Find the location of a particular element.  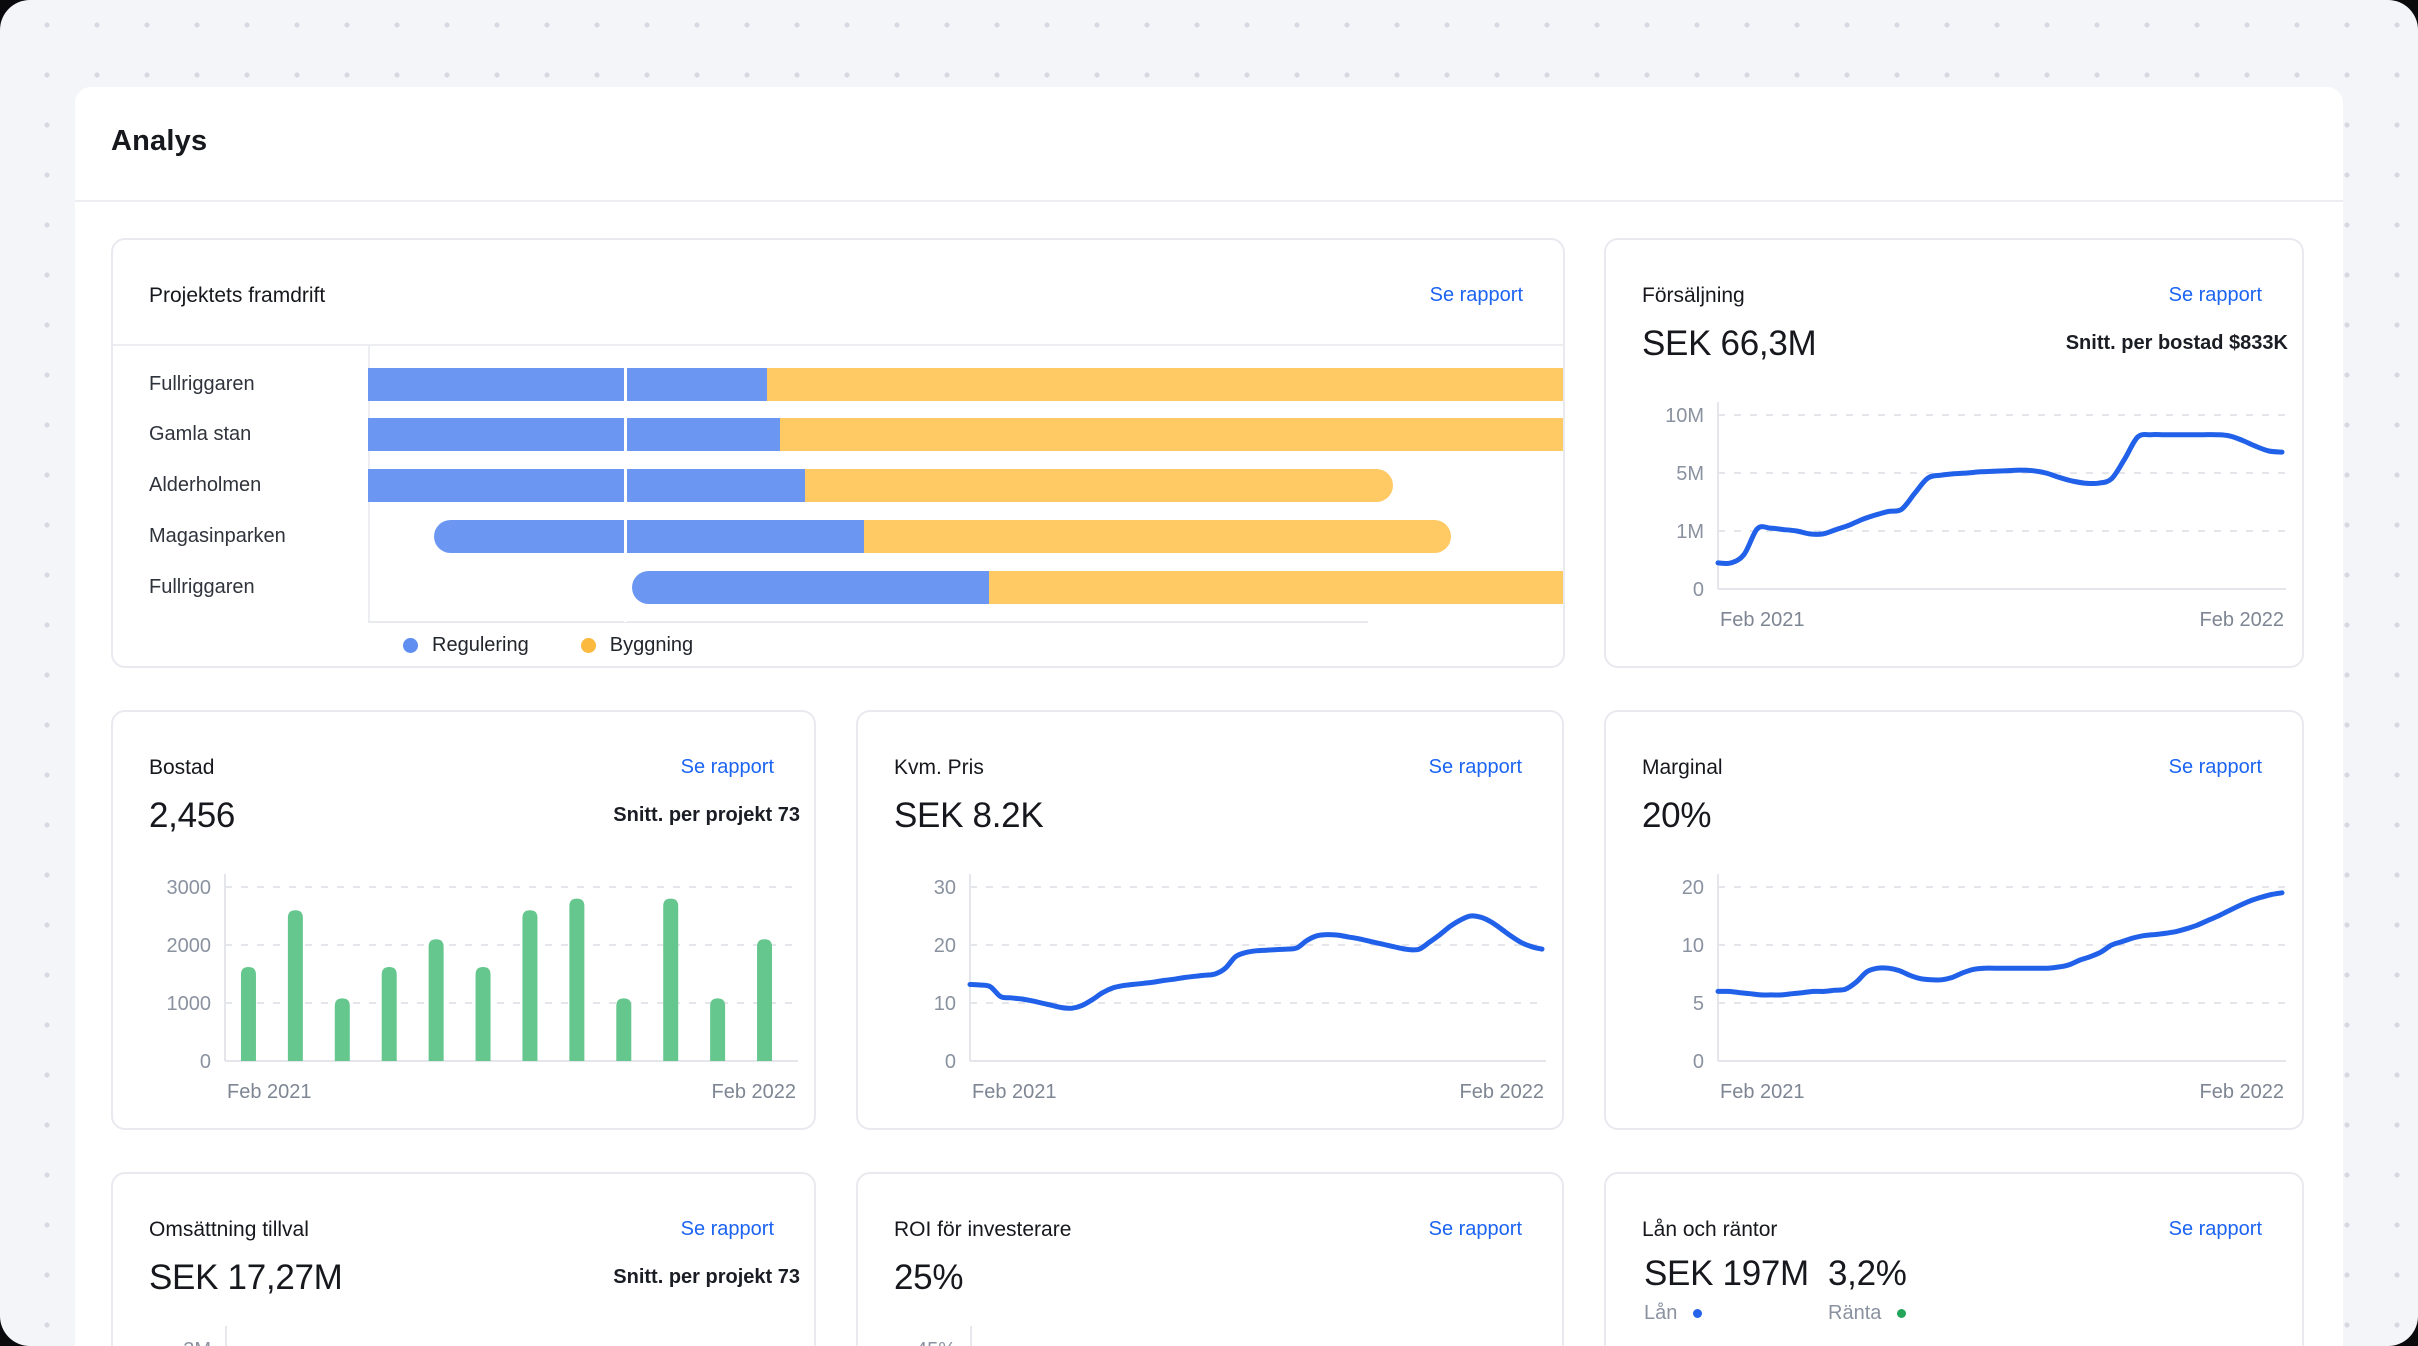

chart-legend: Regulering Byggning is located at coordinates (548, 645).